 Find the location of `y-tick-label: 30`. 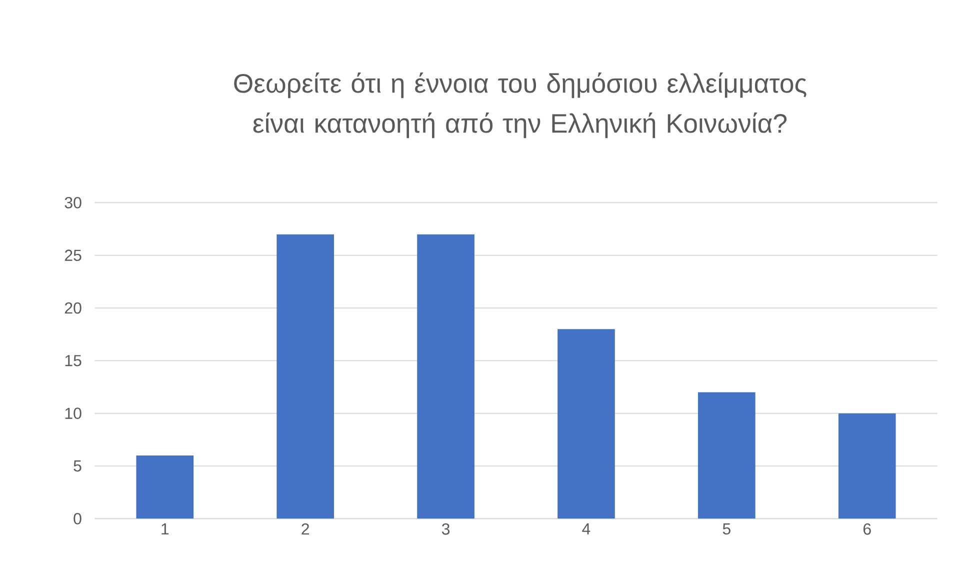

y-tick-label: 30 is located at coordinates (73, 202).